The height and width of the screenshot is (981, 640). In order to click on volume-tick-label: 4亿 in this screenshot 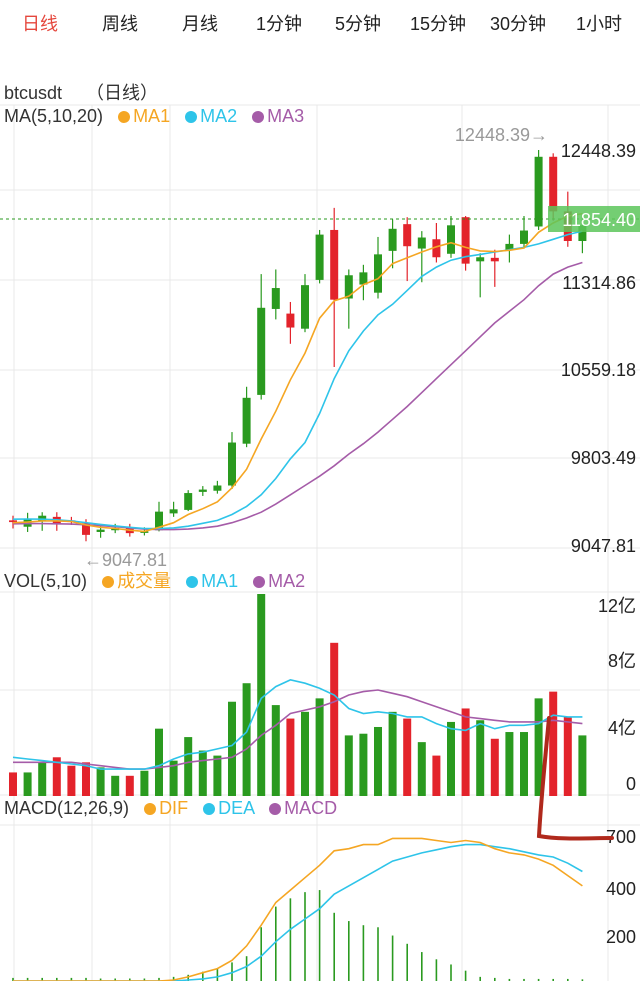, I will do `click(622, 728)`.